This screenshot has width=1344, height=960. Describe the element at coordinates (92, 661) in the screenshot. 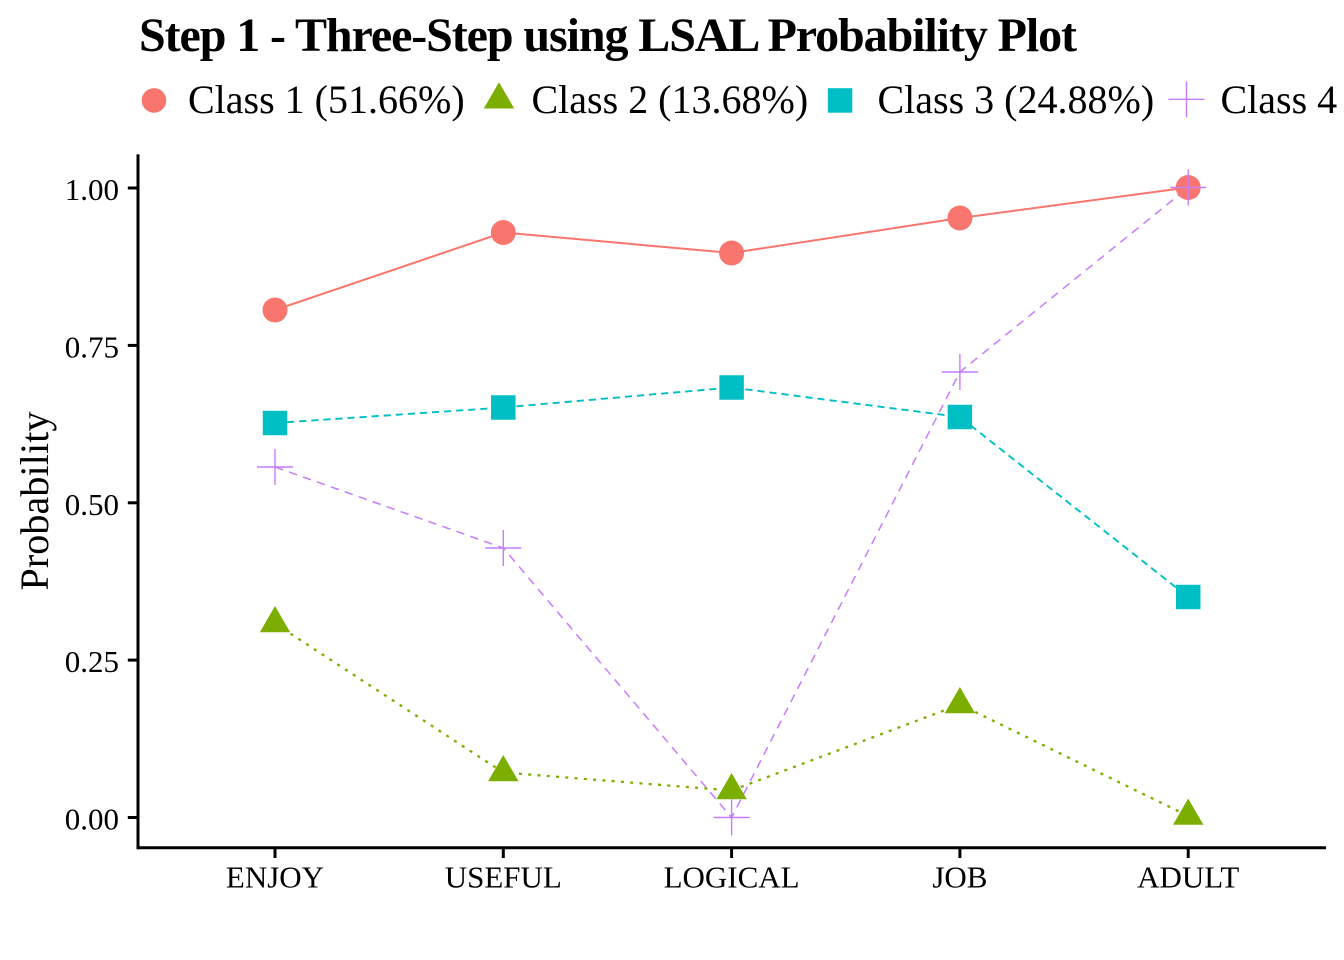

I see `svg-text: 0.25` at that location.